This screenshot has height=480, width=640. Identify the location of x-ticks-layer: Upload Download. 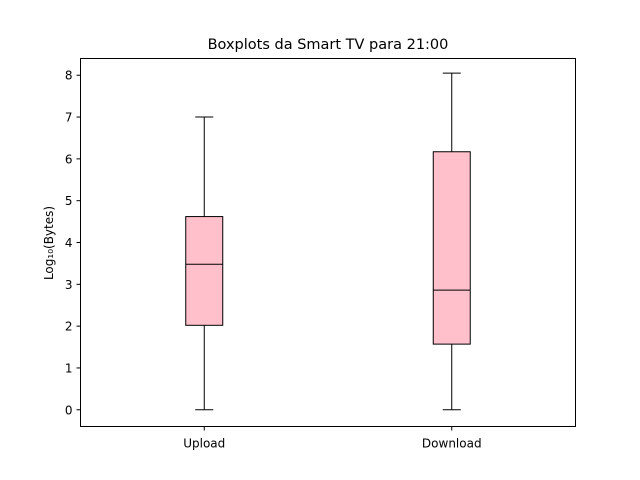
(332, 438).